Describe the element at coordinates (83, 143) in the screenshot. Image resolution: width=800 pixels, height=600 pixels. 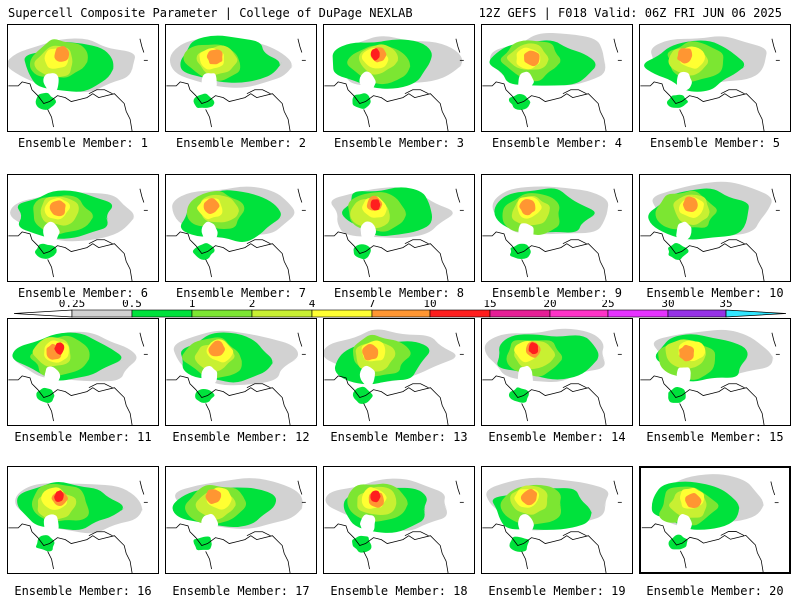
I see `ensemble-label-1: Ensemble Member: 1` at that location.